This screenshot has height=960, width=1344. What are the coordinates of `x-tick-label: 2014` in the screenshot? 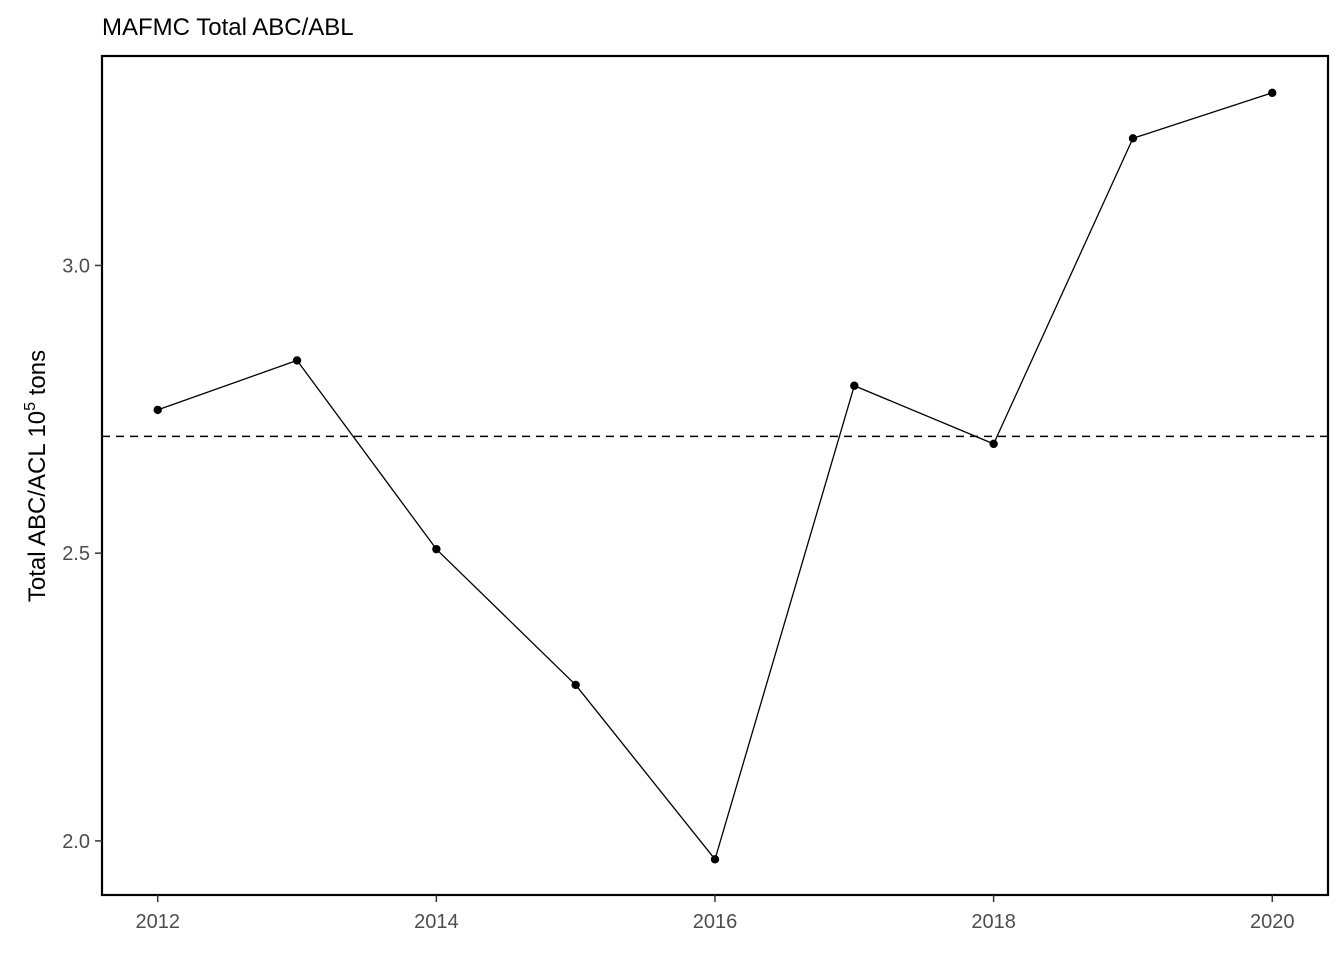 It's located at (436, 922).